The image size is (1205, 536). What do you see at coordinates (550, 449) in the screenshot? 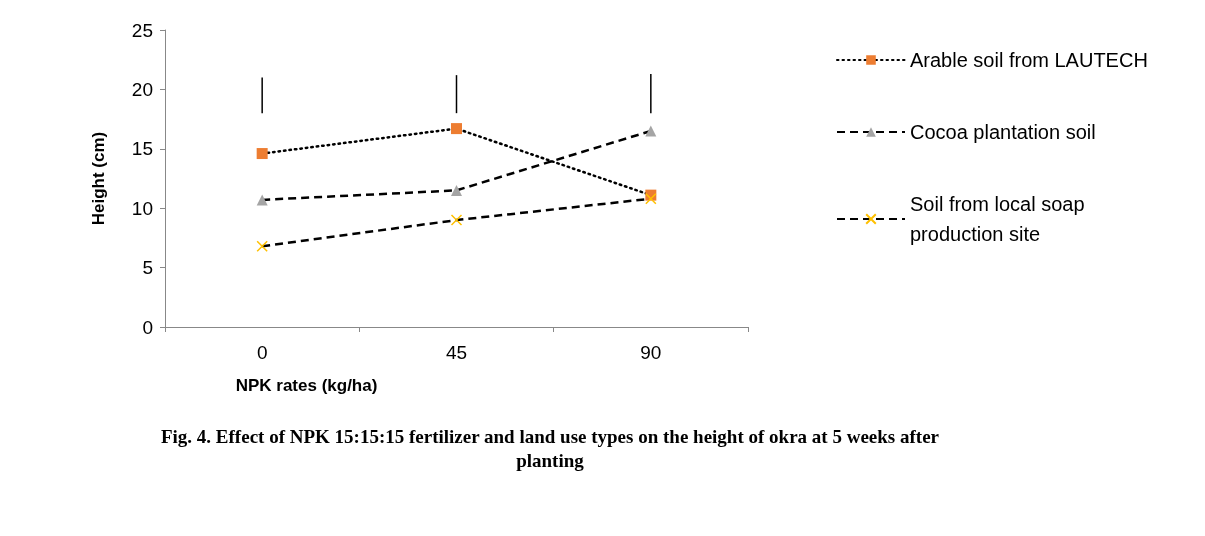
I see `text: Fig. 4. Effect of NPK 15:15:15 fertilizer and land use types on the height of okra at 5 weeks after planting` at bounding box center [550, 449].